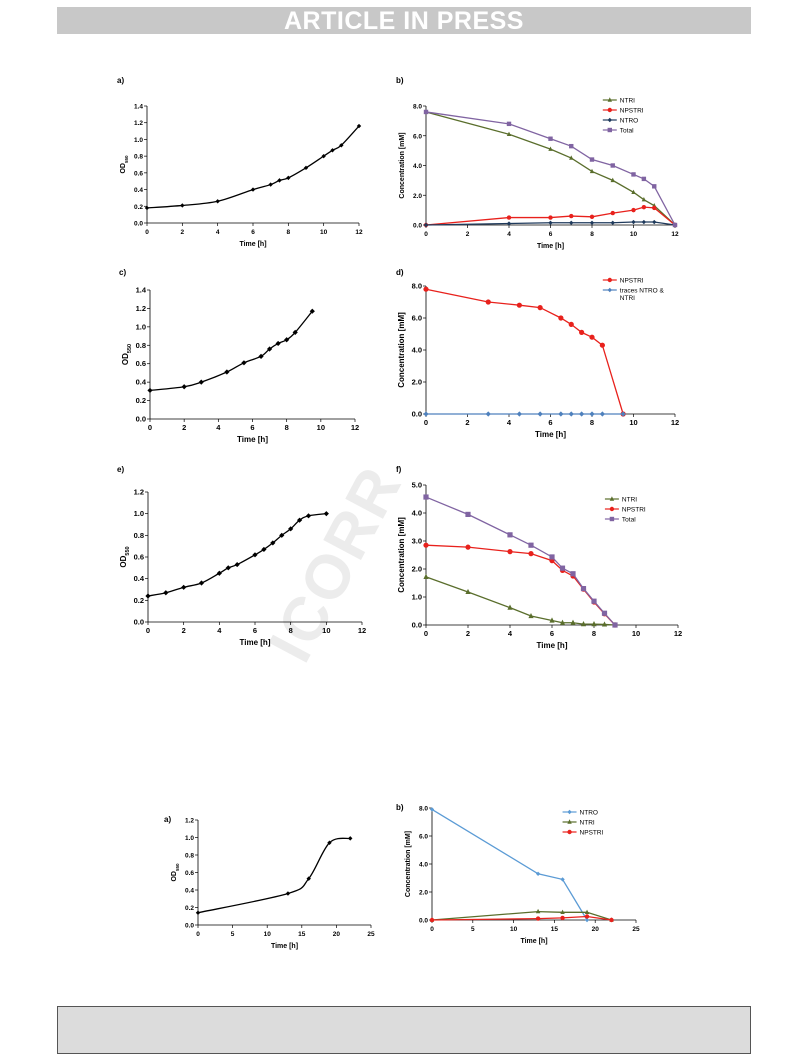 This screenshot has width=793, height=1057. I want to click on y-axis-label: Concentration [mM], so click(402, 165).